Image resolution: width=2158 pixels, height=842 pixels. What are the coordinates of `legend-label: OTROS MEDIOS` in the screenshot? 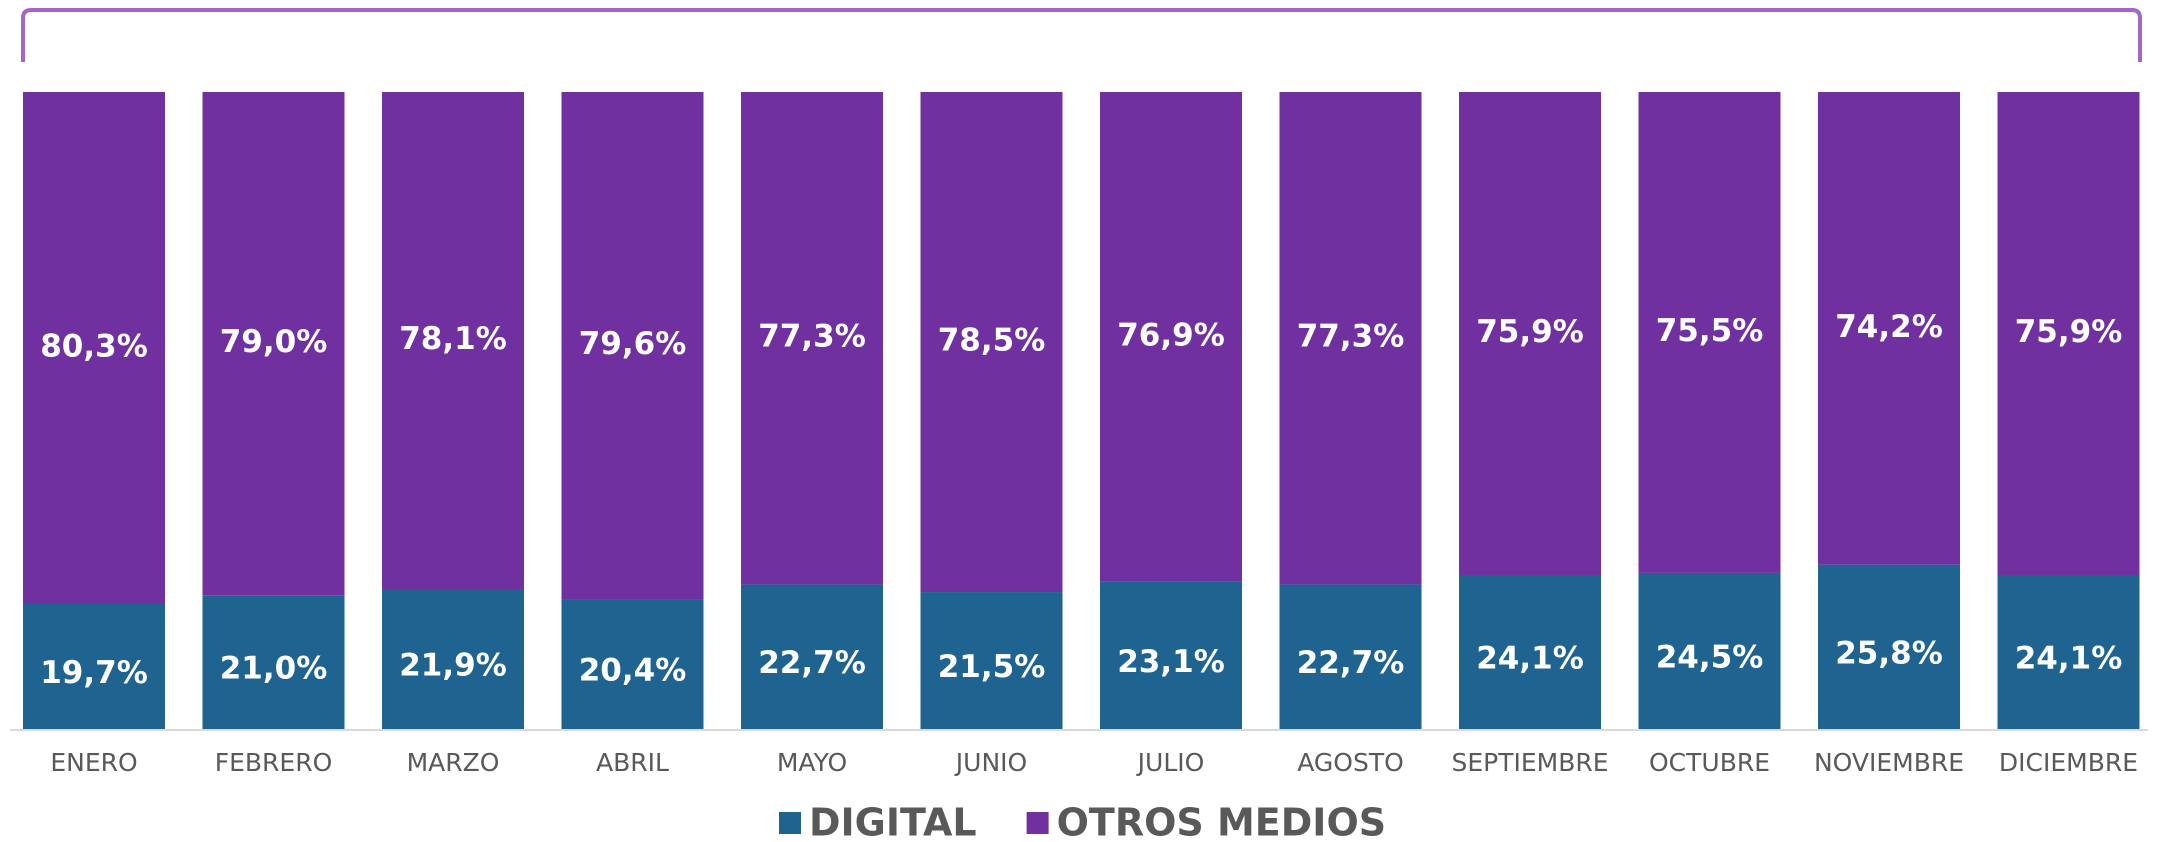 It's located at (1222, 821).